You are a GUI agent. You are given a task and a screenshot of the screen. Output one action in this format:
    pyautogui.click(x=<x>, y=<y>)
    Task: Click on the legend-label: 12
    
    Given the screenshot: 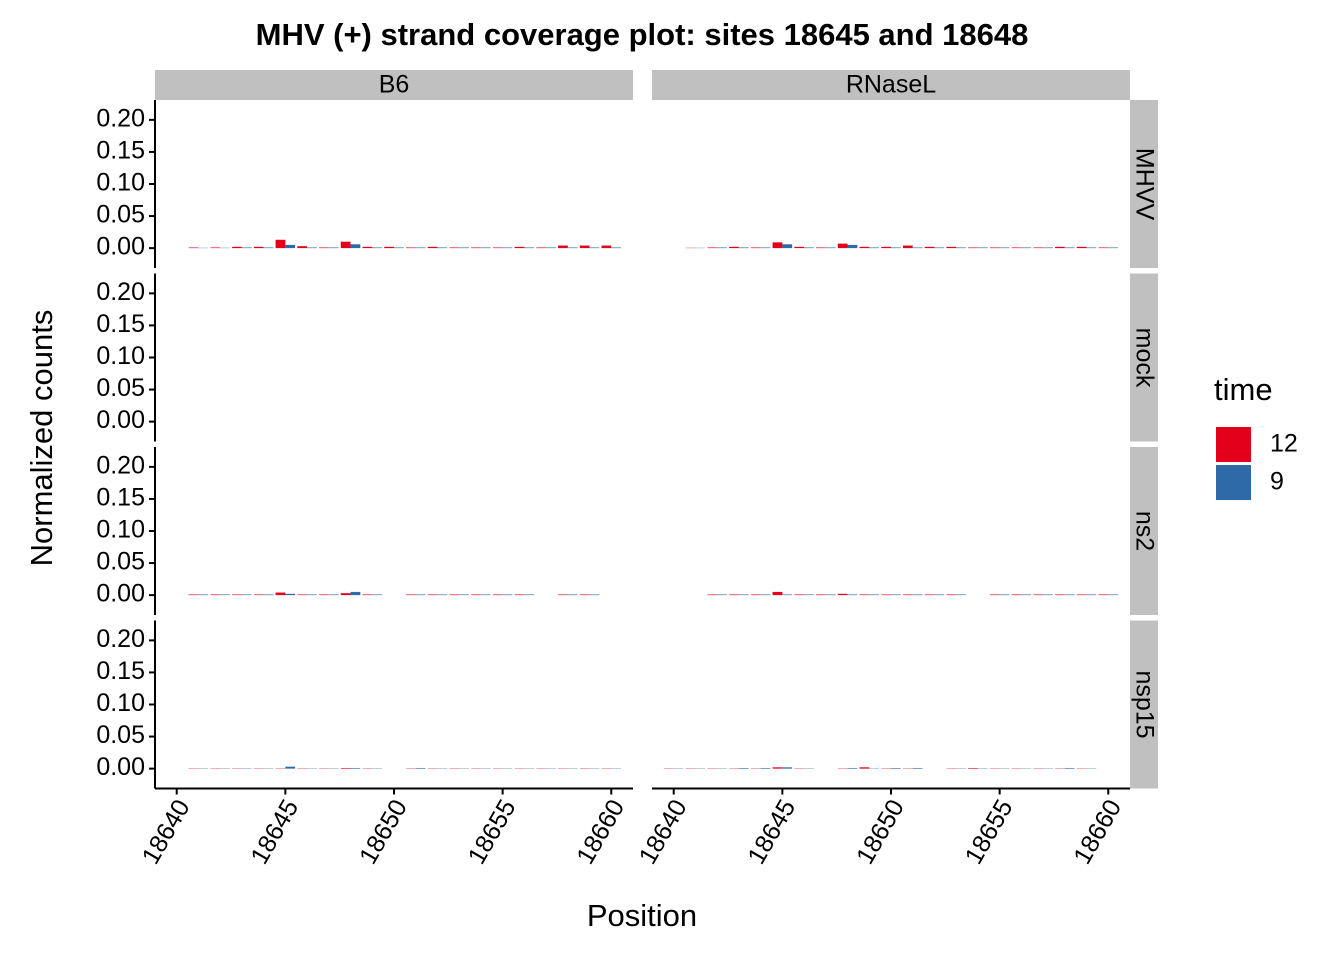 What is the action you would take?
    pyautogui.click(x=1284, y=444)
    